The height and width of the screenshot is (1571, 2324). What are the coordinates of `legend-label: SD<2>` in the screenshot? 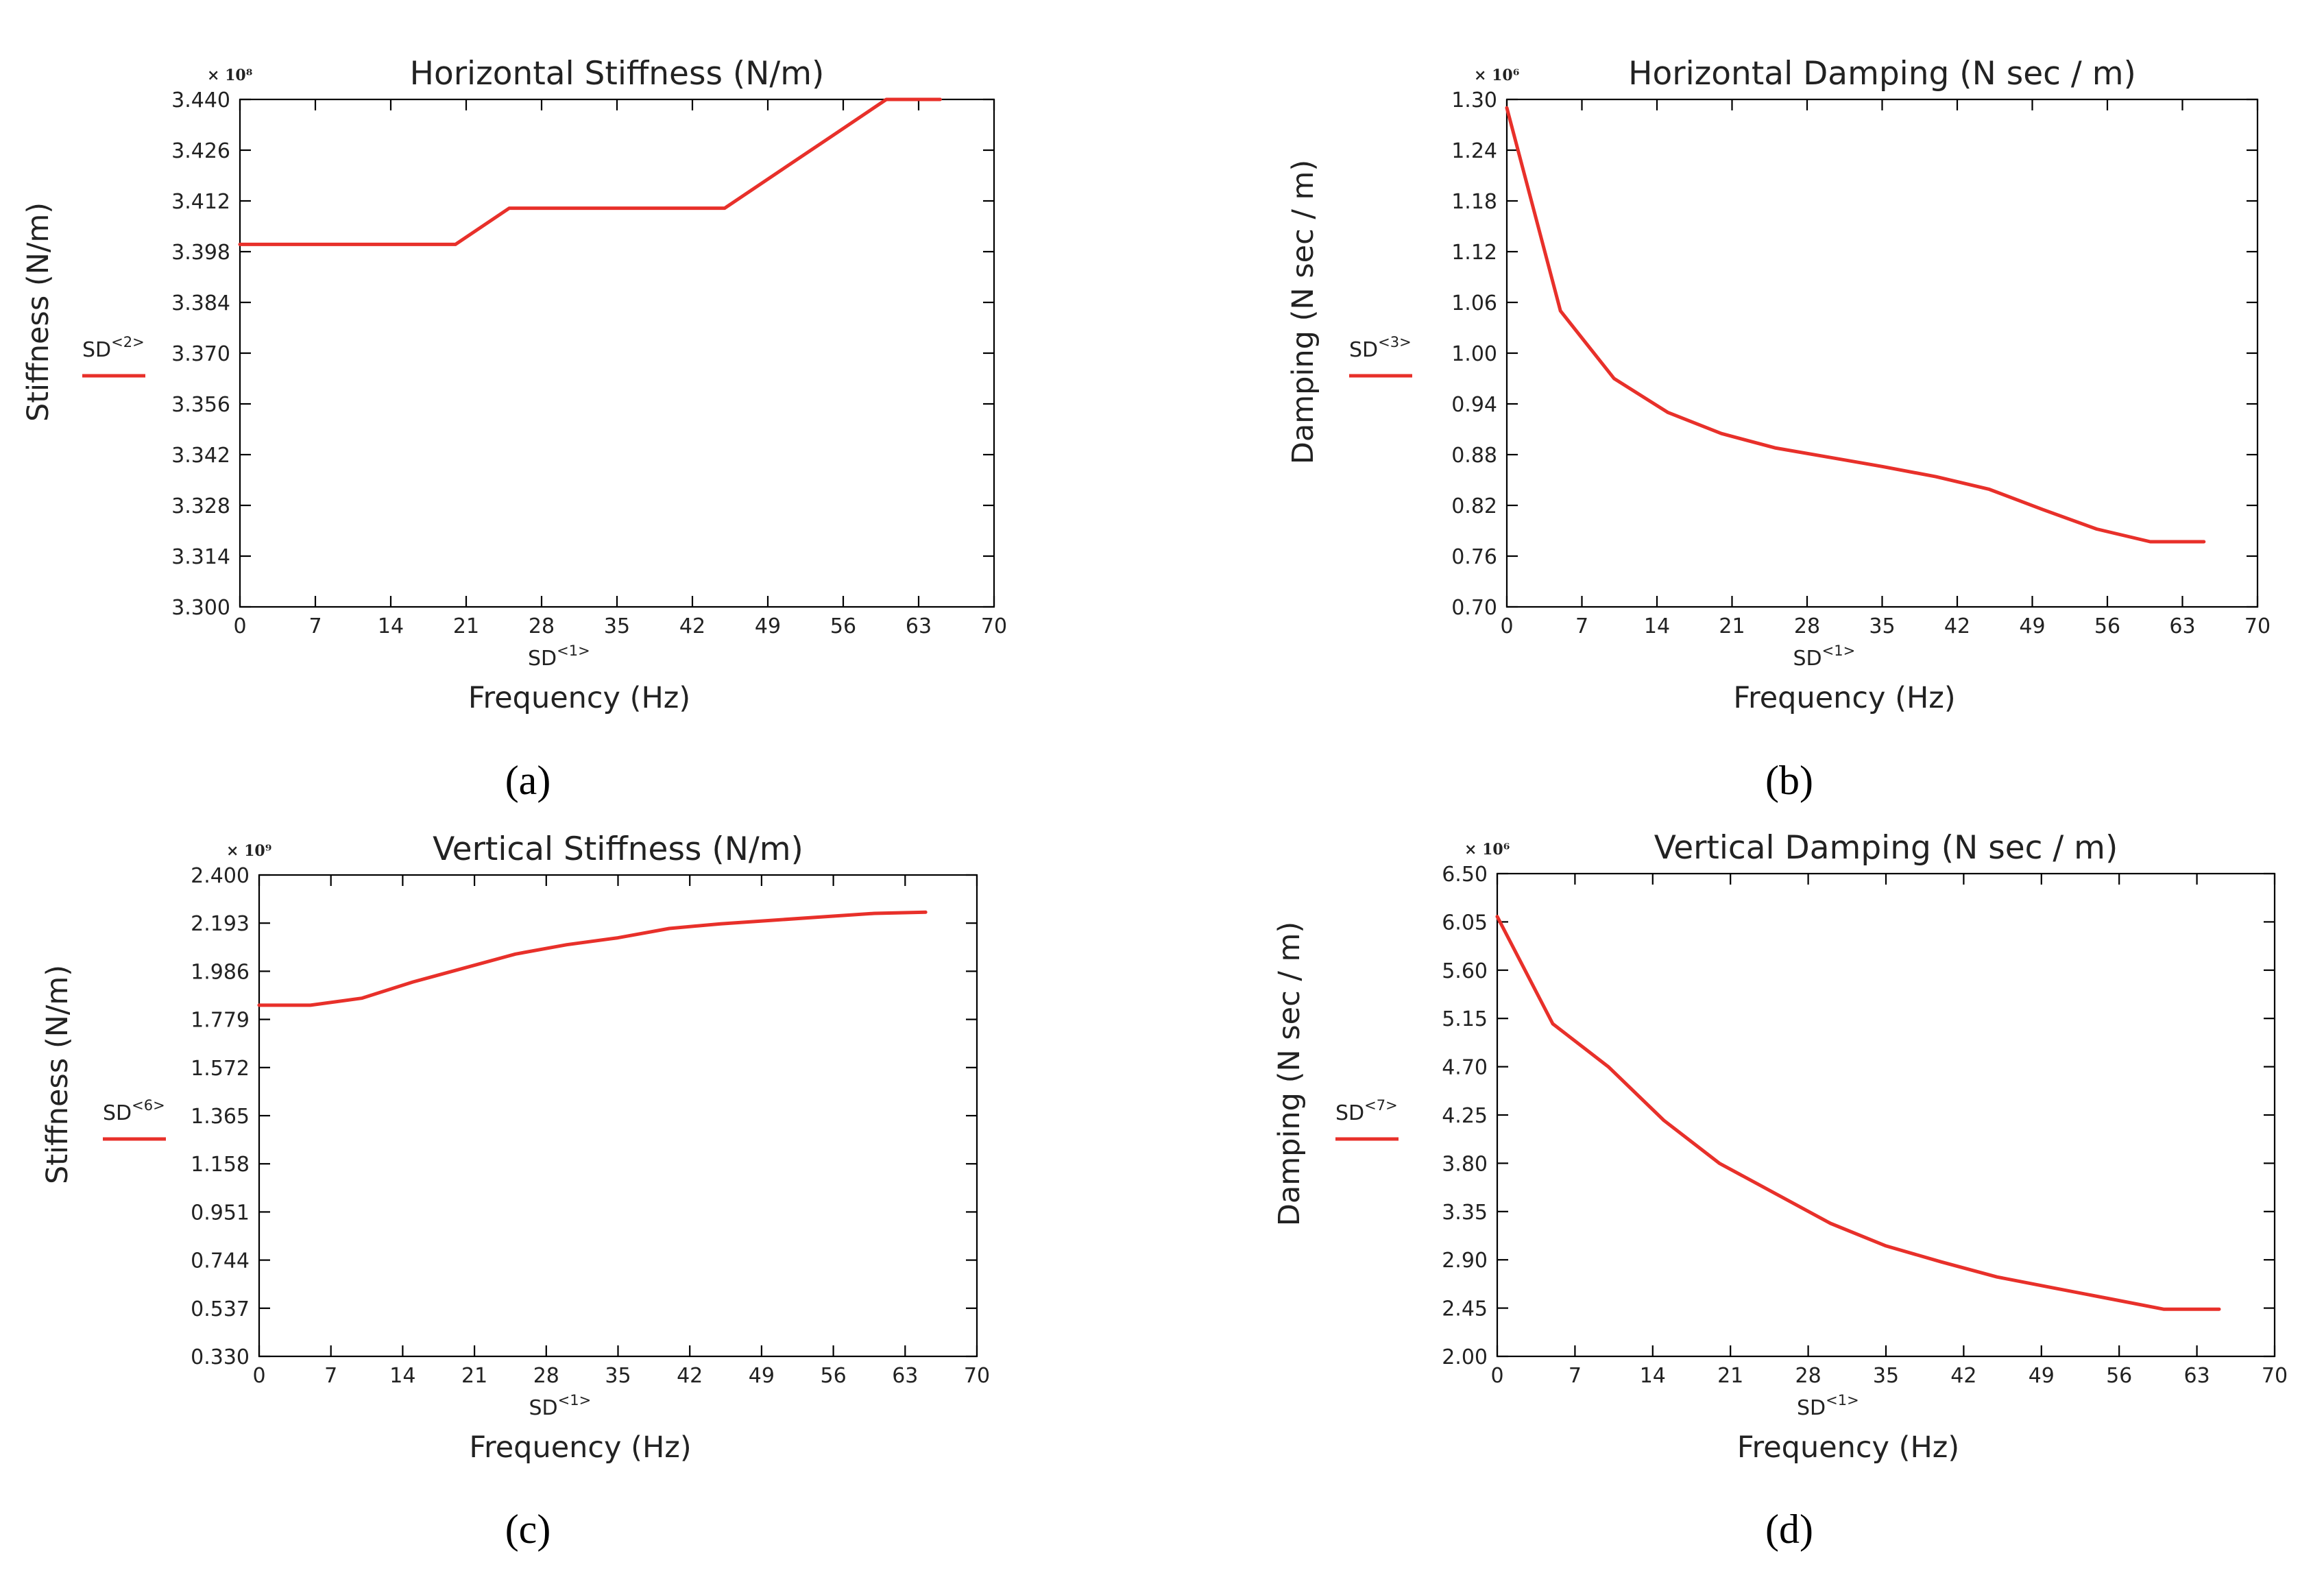 It's located at (113, 348).